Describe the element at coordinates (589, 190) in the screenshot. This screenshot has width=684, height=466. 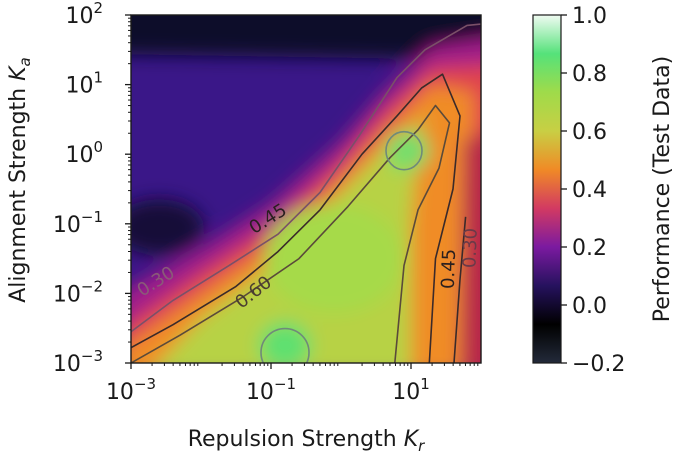
I see `colorbar-tick-label: 0.4` at that location.